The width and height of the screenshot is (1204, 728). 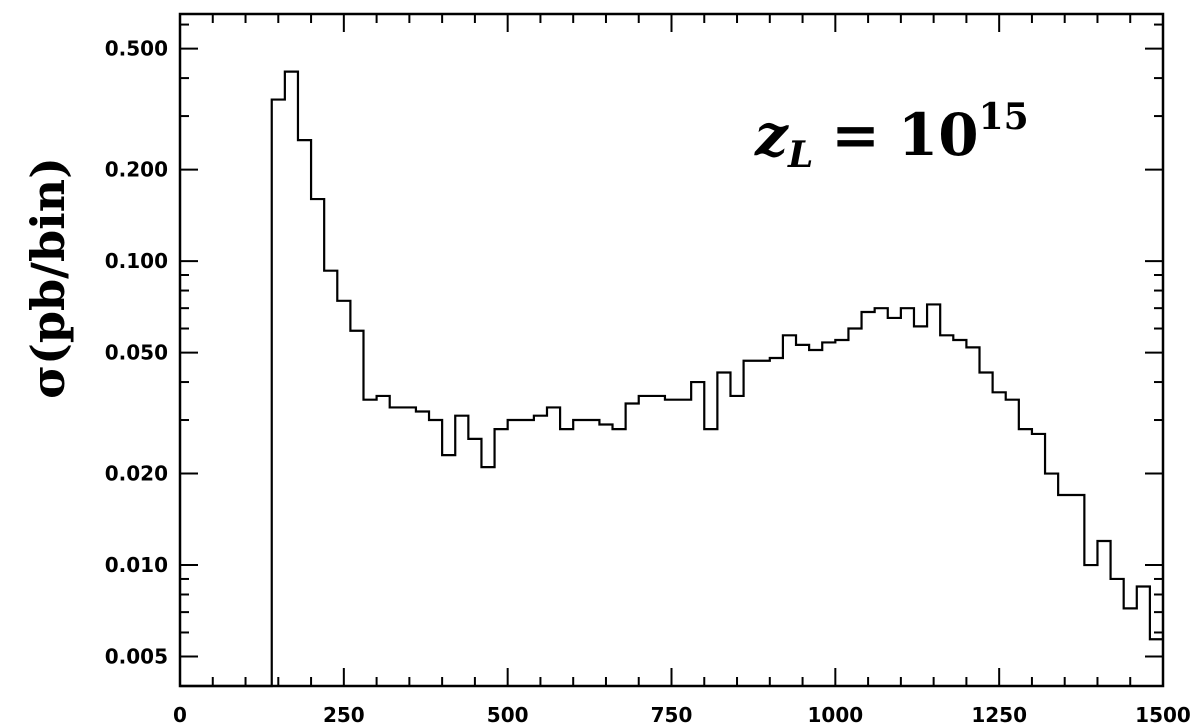 I want to click on y-tick-label: 0.500, so click(x=136, y=49).